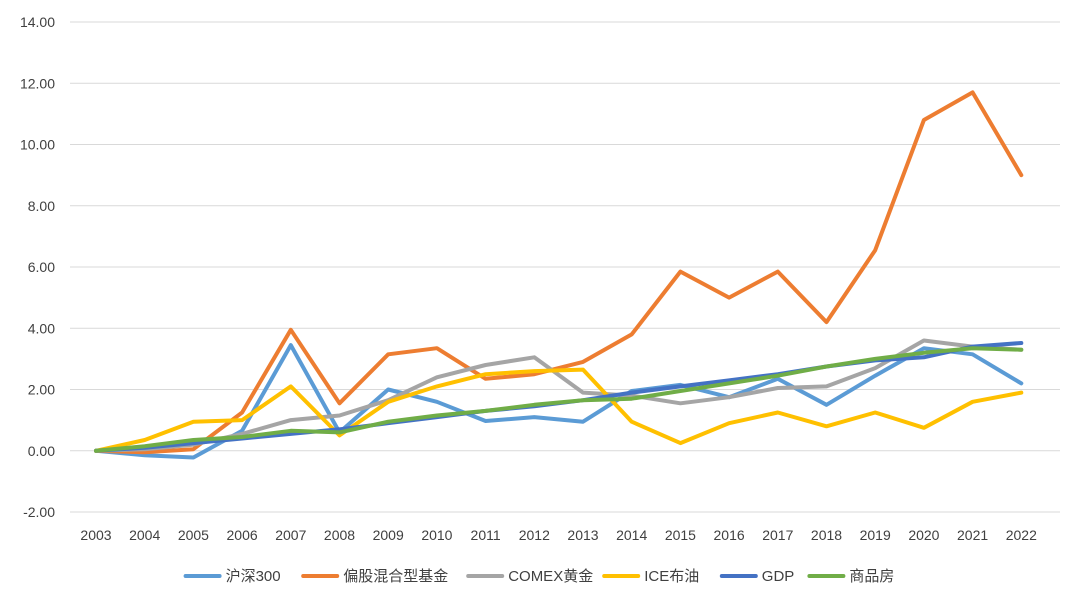 This screenshot has height=604, width=1080. What do you see at coordinates (486, 535) in the screenshot?
I see `x-tick-label: 2011` at bounding box center [486, 535].